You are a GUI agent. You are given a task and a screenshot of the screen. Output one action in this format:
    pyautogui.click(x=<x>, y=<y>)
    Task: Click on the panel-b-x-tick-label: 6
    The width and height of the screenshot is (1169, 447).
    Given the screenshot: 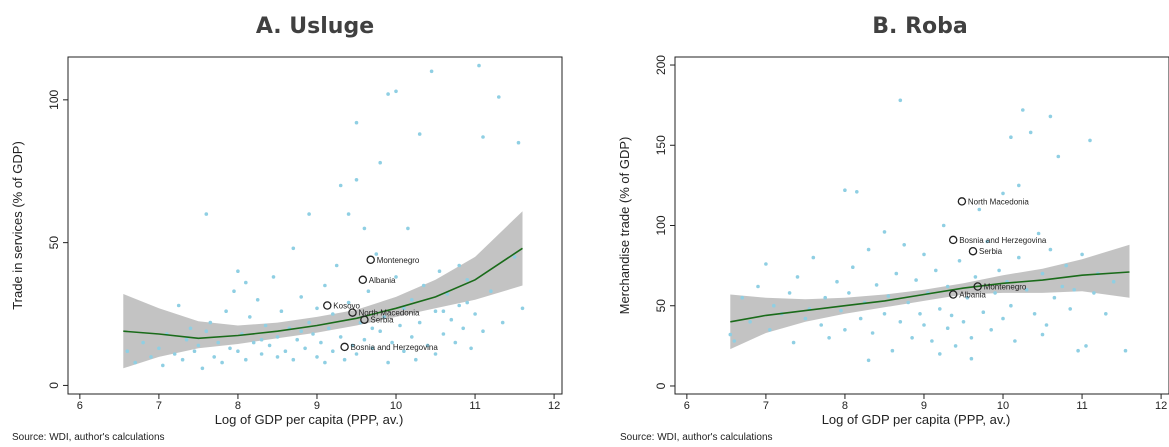 What is the action you would take?
    pyautogui.click(x=687, y=406)
    